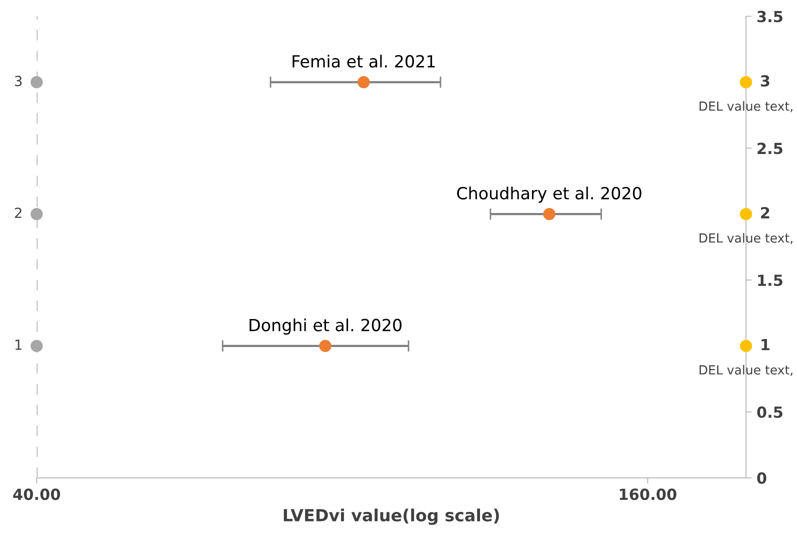  I want to click on x-axis-title: LVEDvi value(log scale), so click(391, 516).